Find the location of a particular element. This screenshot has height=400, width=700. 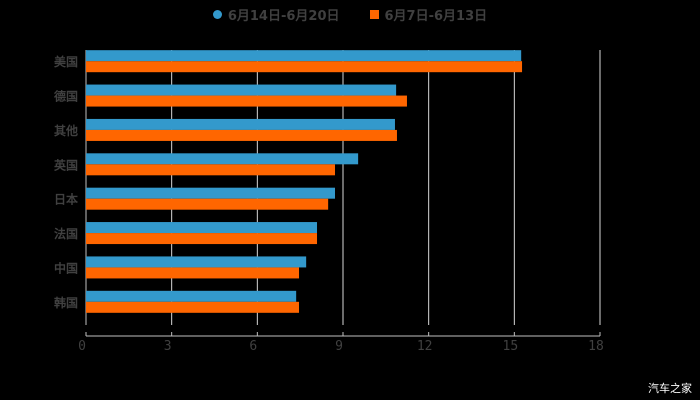

circle-marker-icon is located at coordinates (217, 14).